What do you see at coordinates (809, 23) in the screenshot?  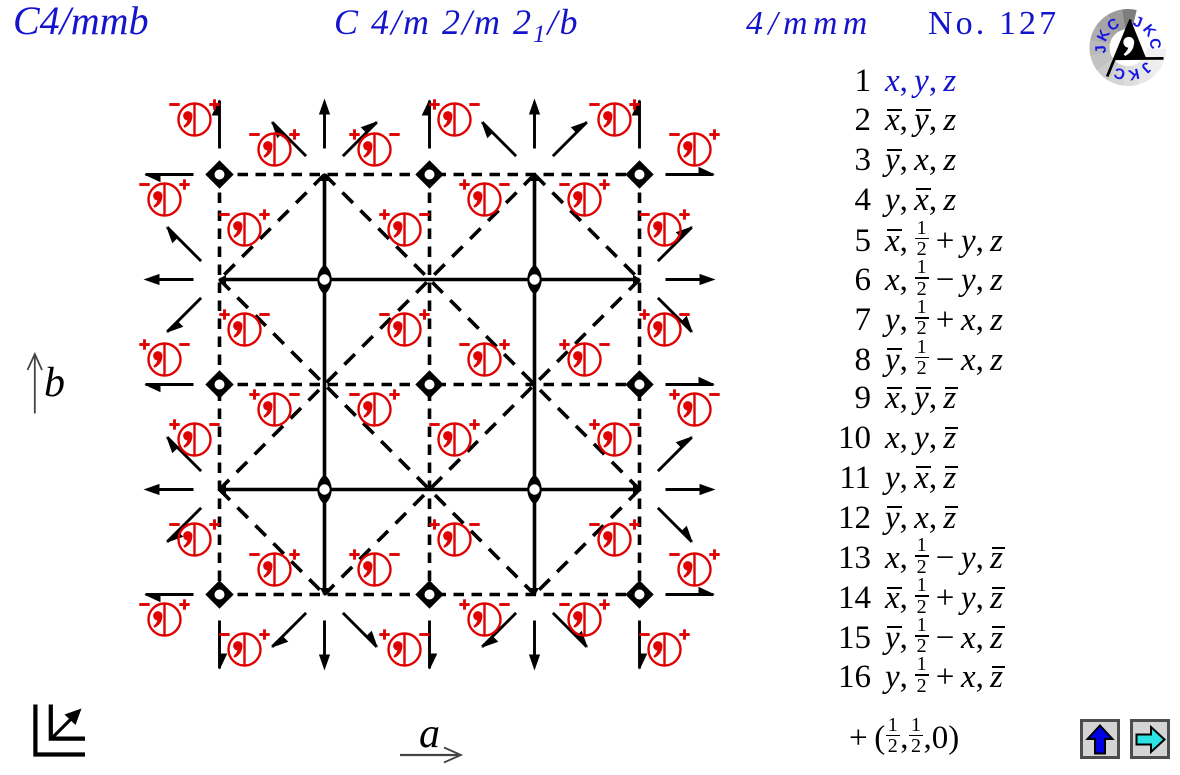 I see `svg-text: 4/mmm` at bounding box center [809, 23].